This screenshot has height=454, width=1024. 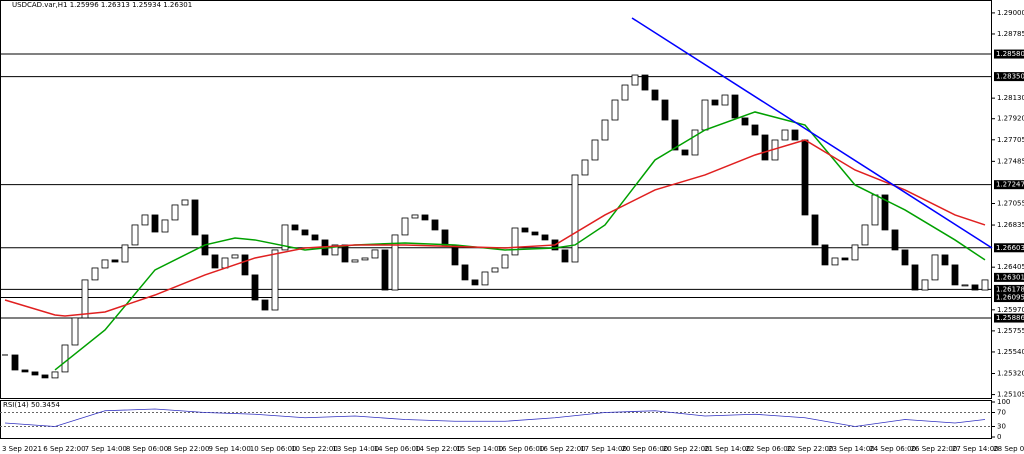 I want to click on level-label: 1.26095, so click(x=1010, y=298).